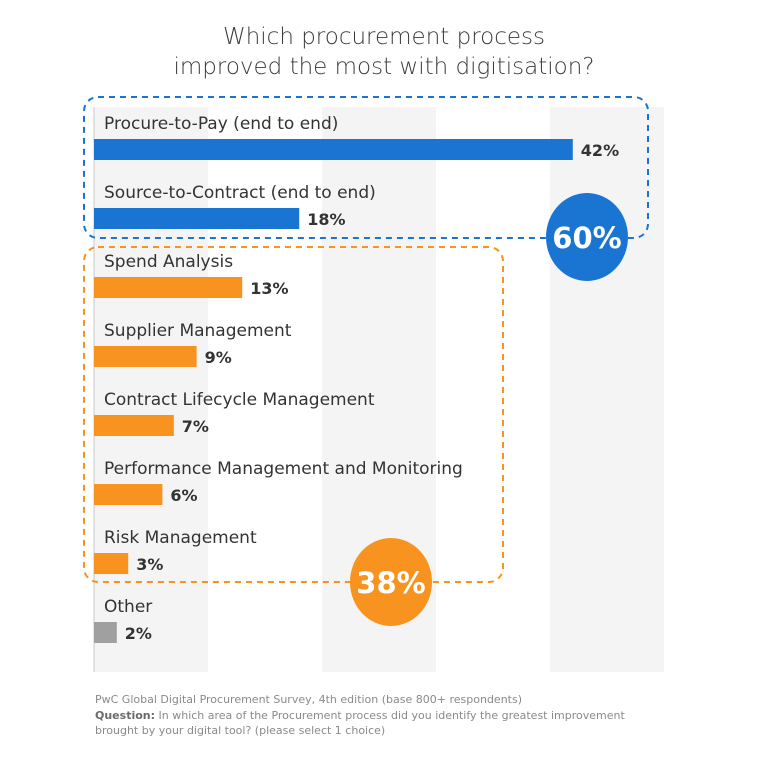 The width and height of the screenshot is (768, 764). Describe the element at coordinates (180, 538) in the screenshot. I see `category-label: Risk Management` at that location.